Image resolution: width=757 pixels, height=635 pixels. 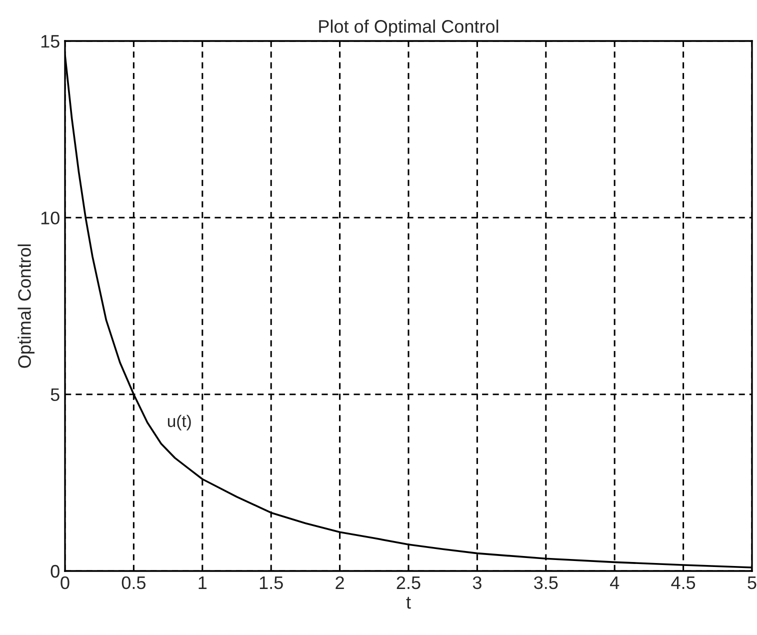 What do you see at coordinates (408, 583) in the screenshot?
I see `x-tick-label: 2.5` at bounding box center [408, 583].